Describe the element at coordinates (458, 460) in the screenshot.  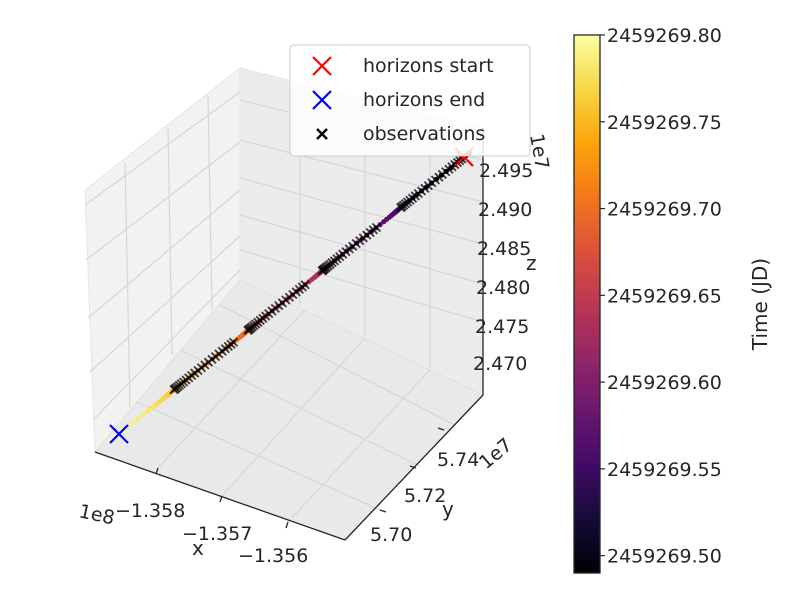
I see `y-tick-label: 5.74` at that location.